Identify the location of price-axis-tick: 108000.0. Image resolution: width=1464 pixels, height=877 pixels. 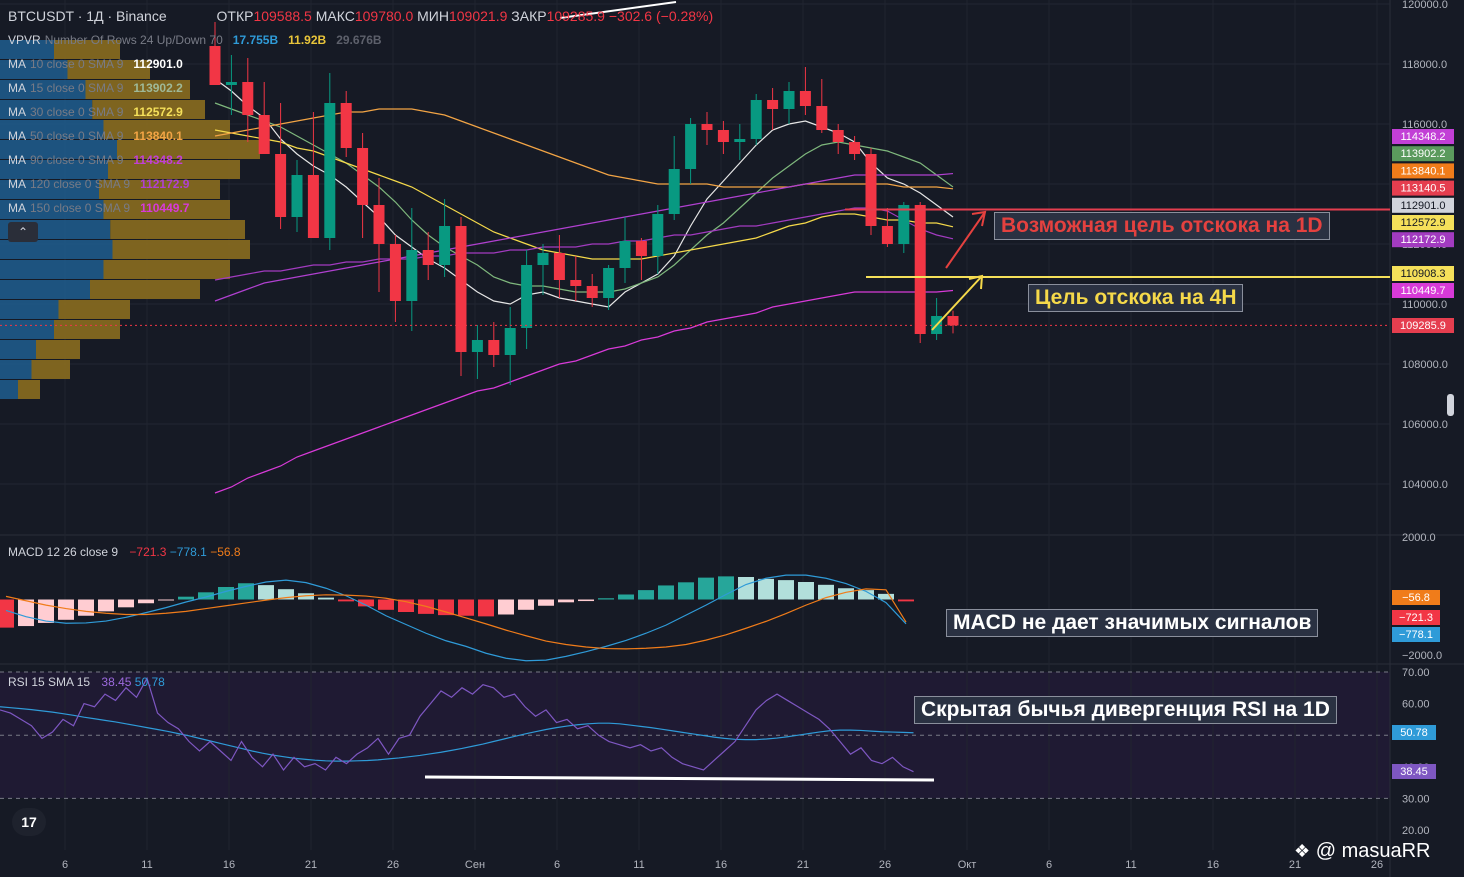
(1425, 365).